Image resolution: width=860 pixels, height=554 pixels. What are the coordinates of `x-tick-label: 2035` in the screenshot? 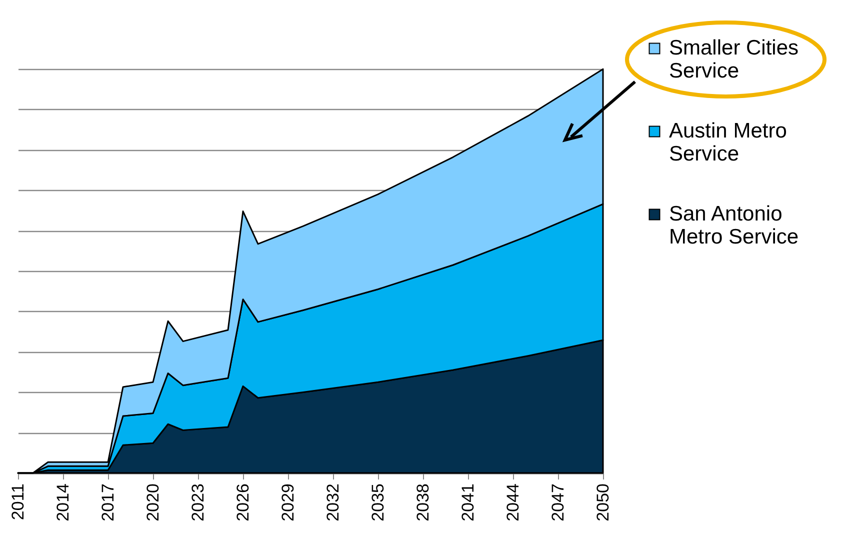 It's located at (378, 503).